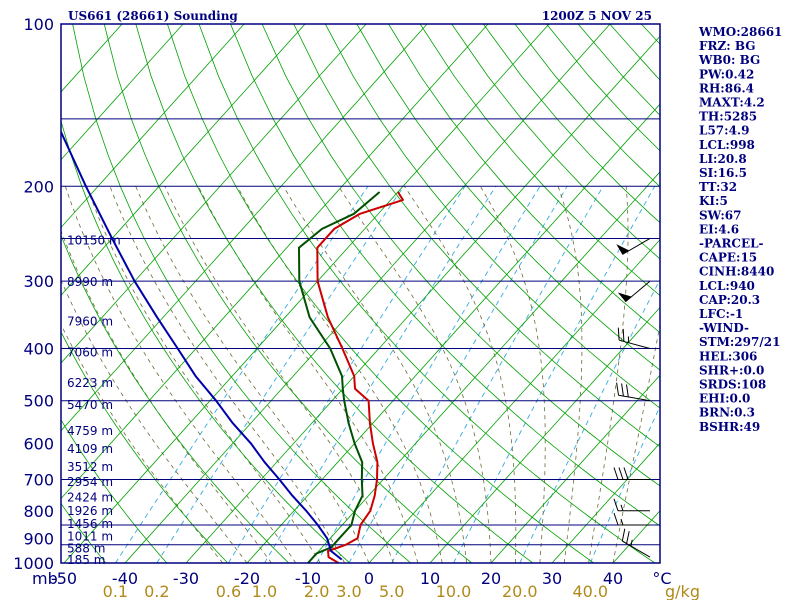 The image size is (800, 600). What do you see at coordinates (719, 229) in the screenshot?
I see `index-value: EI:4.6` at bounding box center [719, 229].